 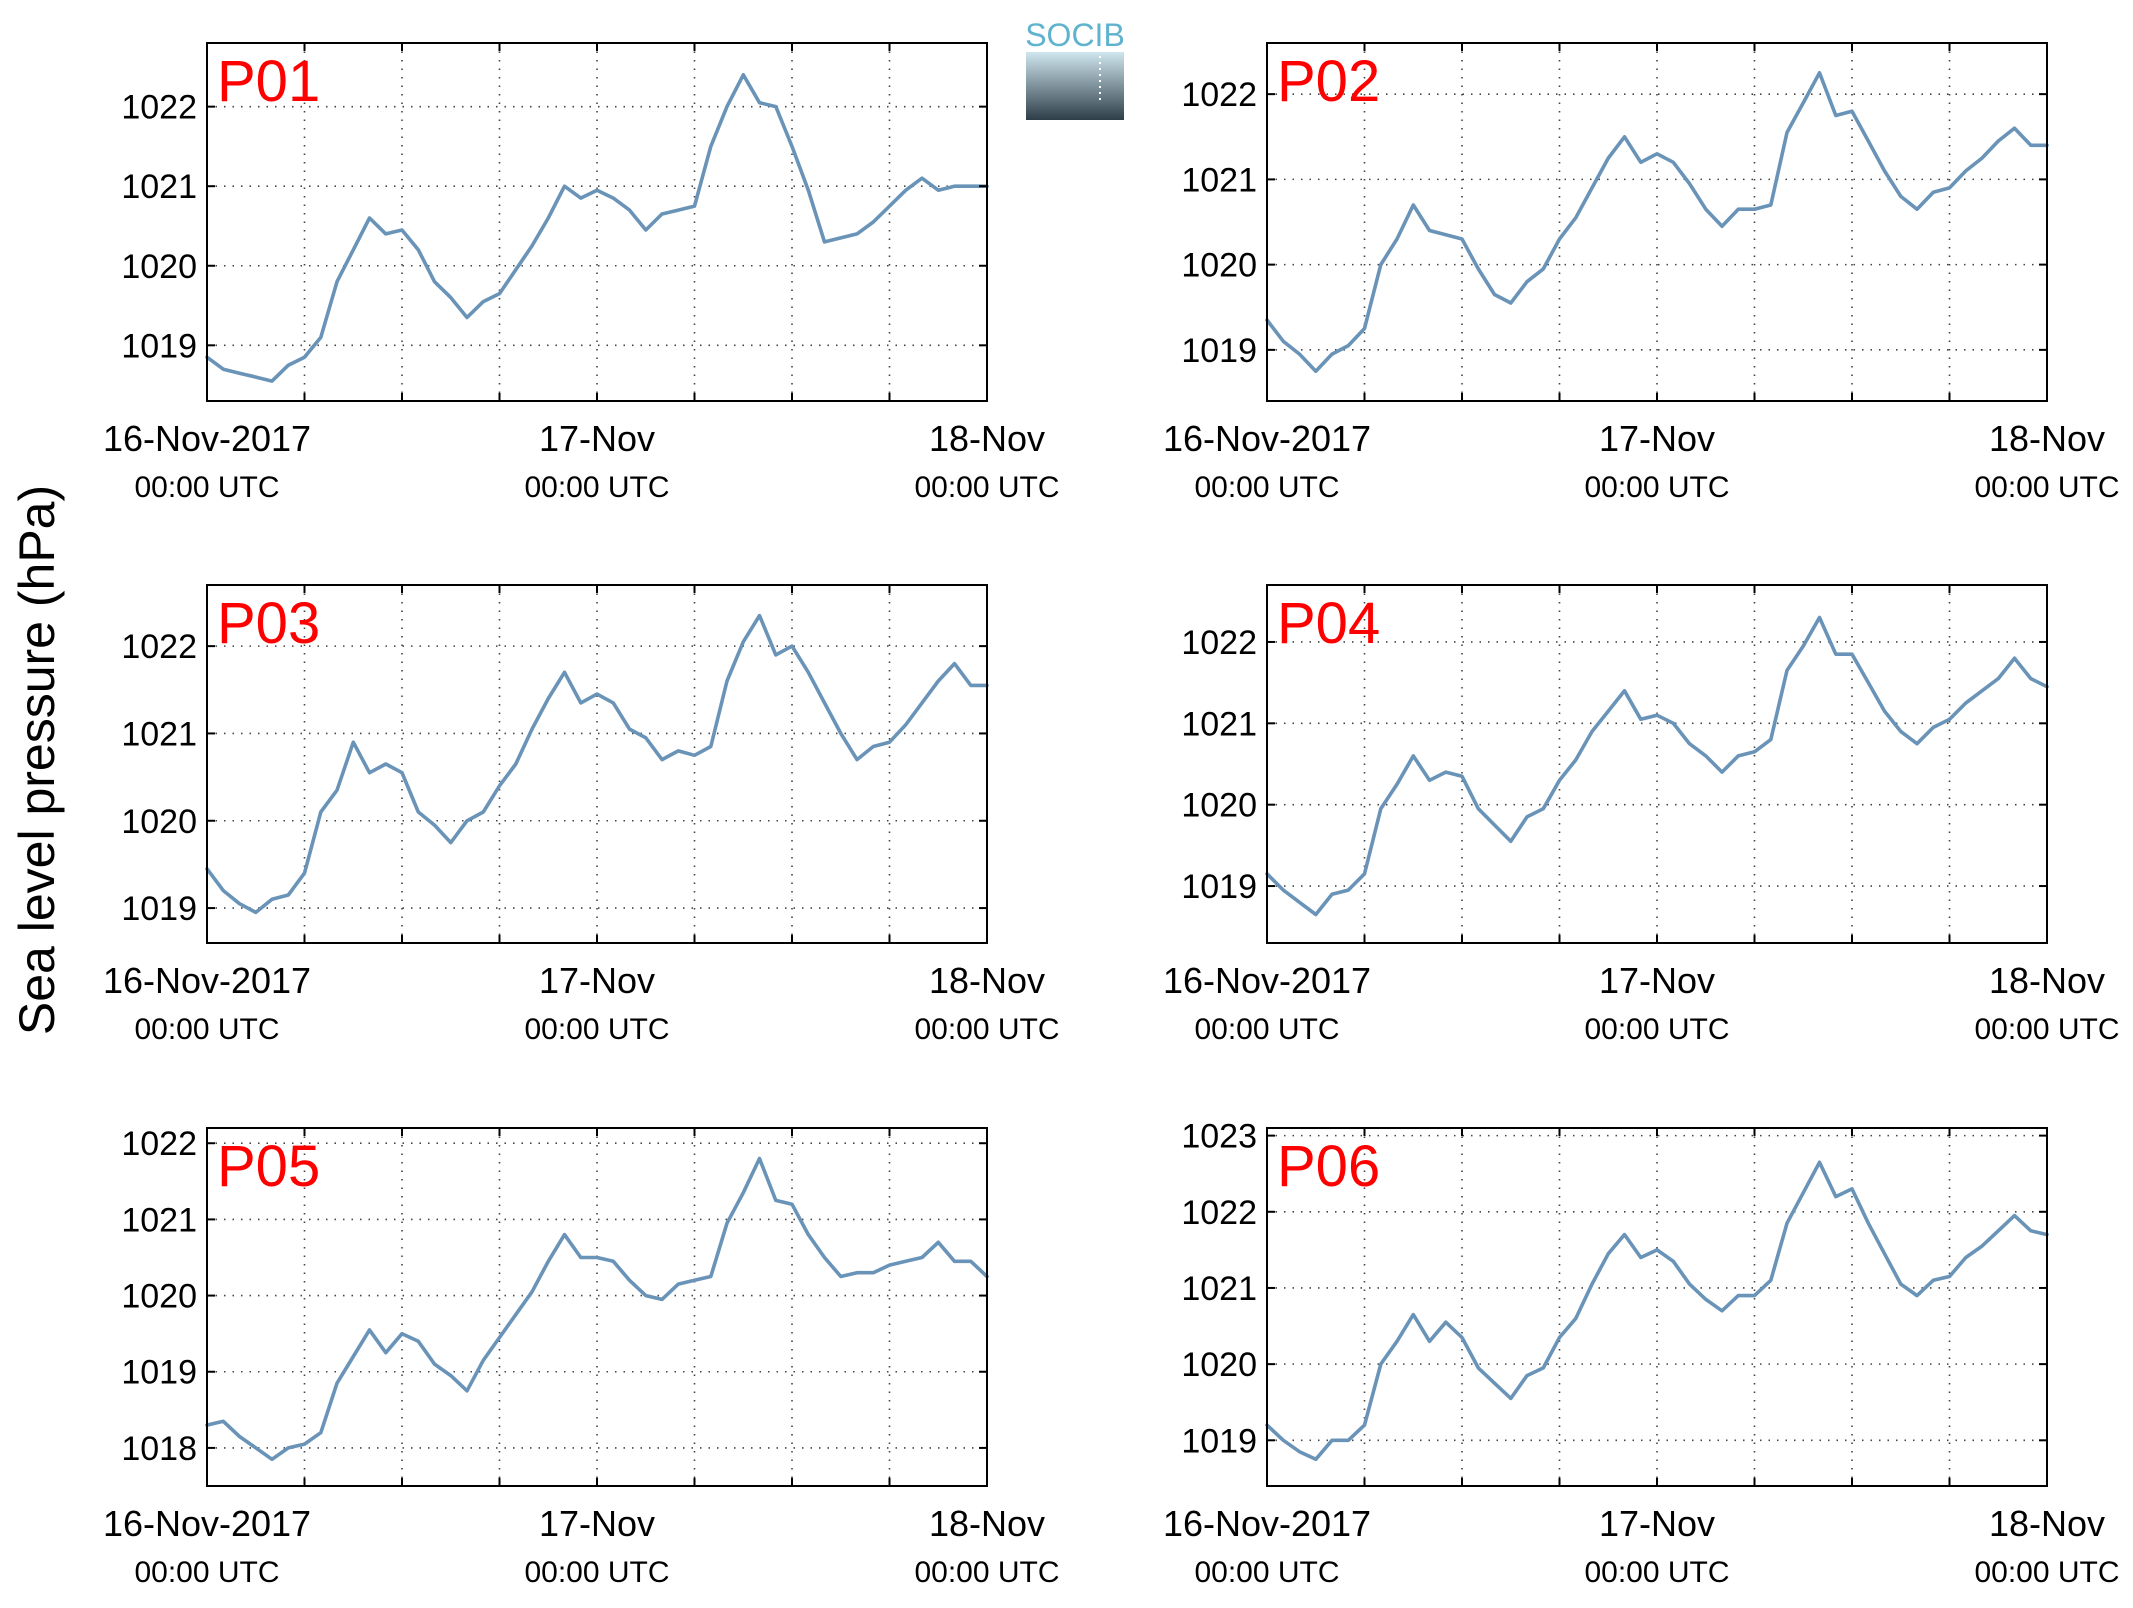 What do you see at coordinates (1267, 980) in the screenshot?
I see `chart-p04-xtick-label: 16-Nov-2017` at bounding box center [1267, 980].